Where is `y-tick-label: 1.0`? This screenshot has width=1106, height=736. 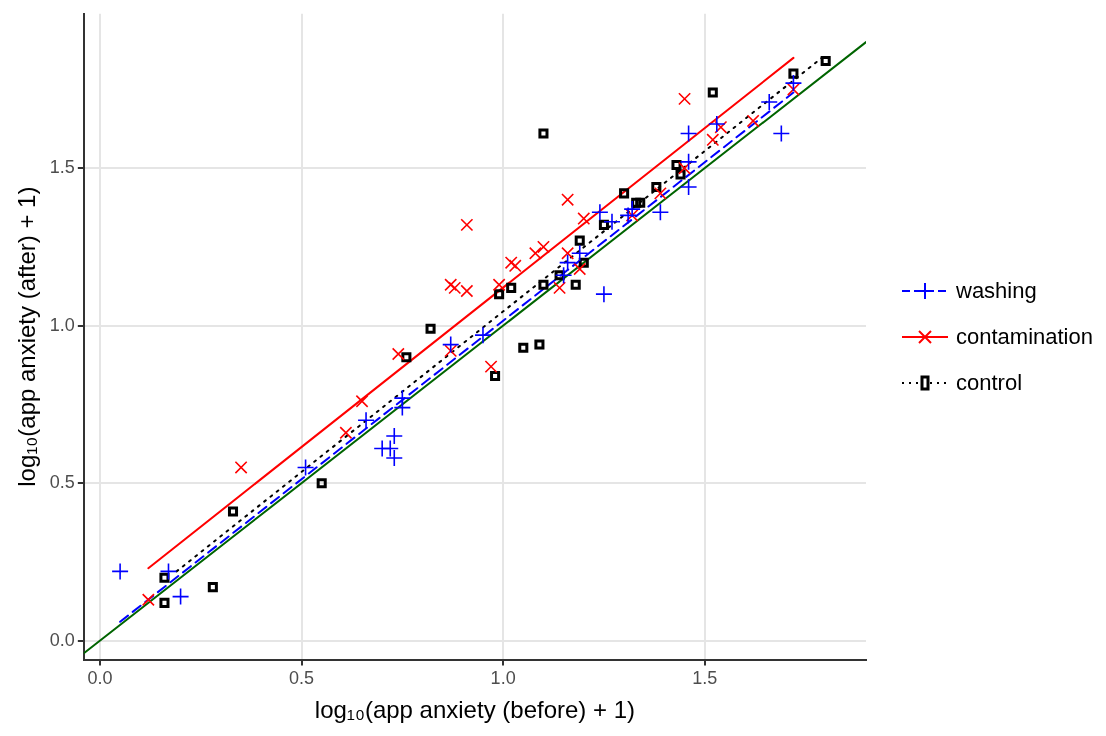
y-tick-label: 1.0 is located at coordinates (62, 324).